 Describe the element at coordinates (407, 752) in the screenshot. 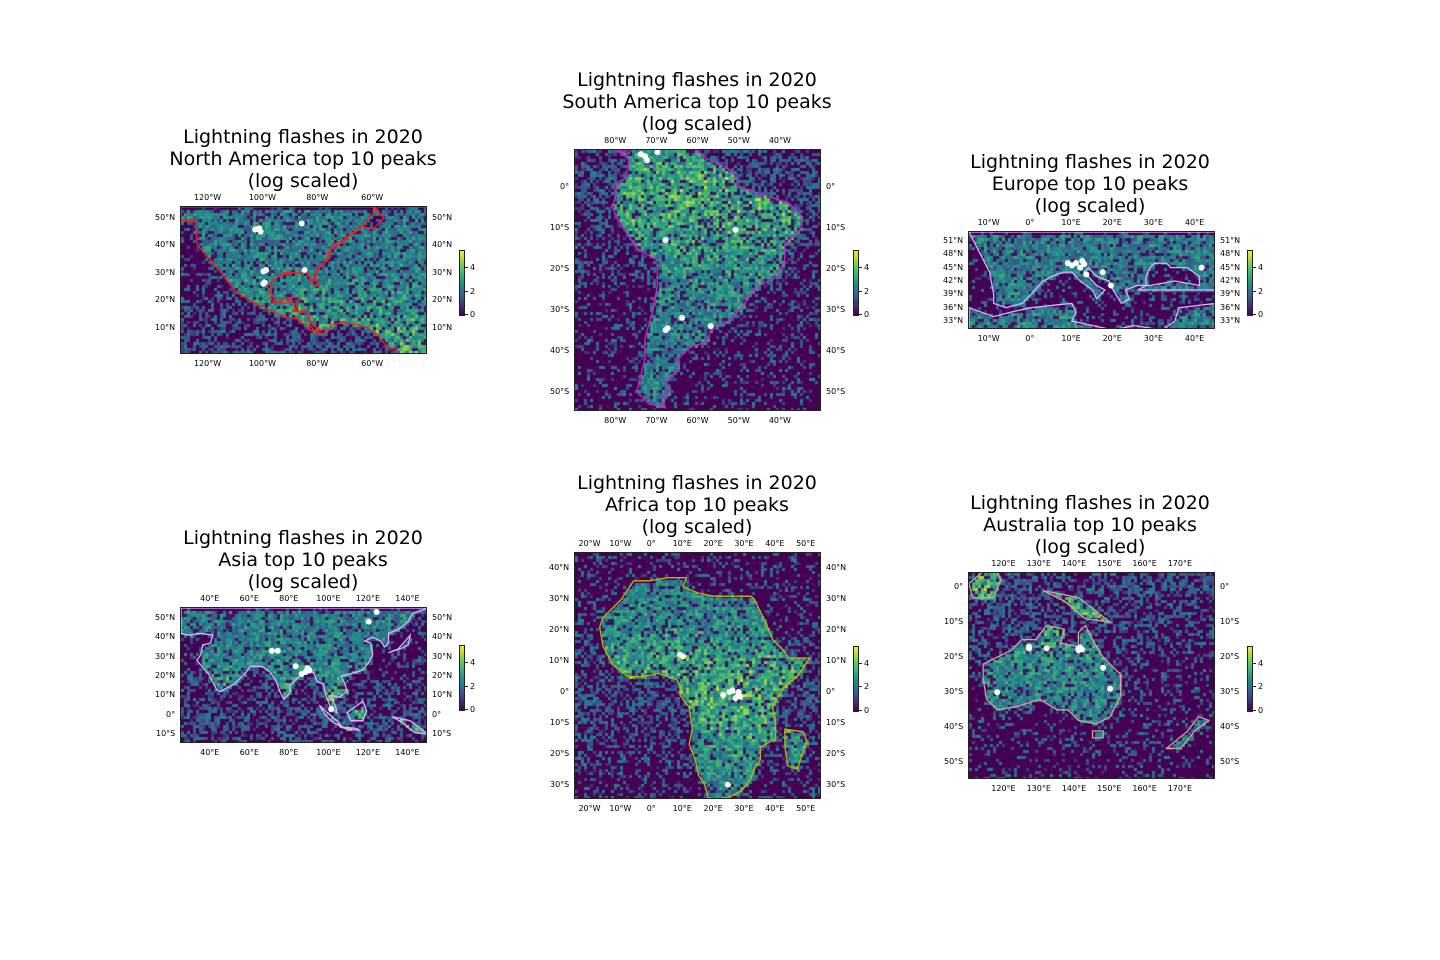

I see `longitude-tick-label: 140°E` at that location.